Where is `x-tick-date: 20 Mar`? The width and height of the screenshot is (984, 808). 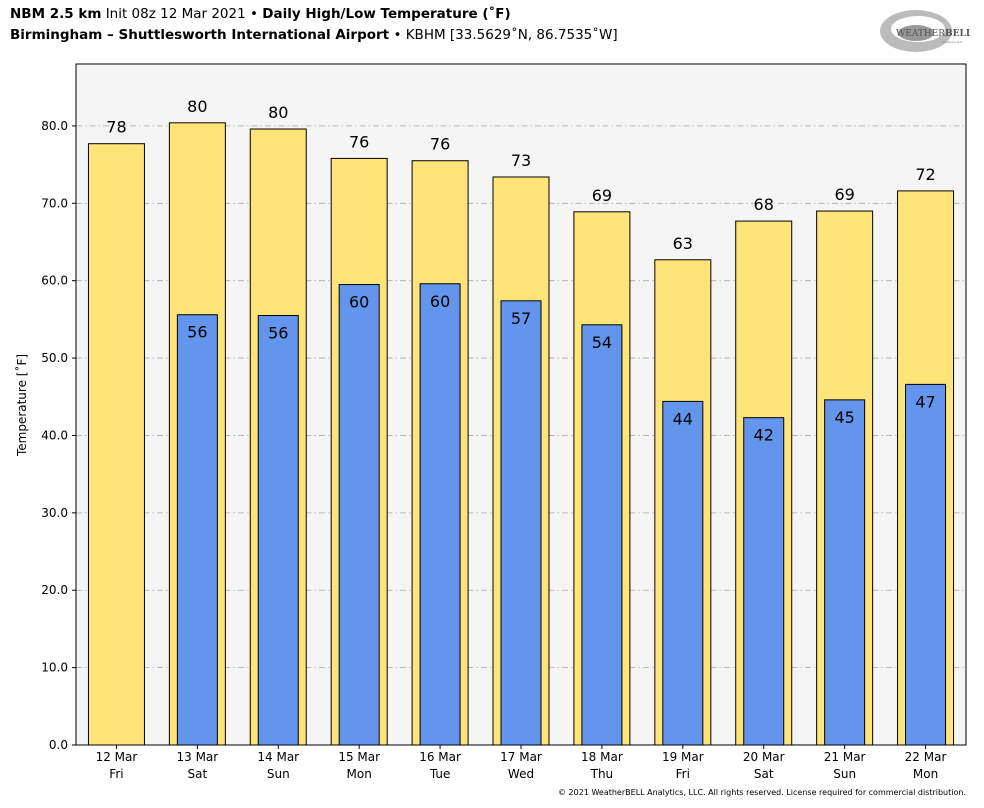
x-tick-date: 20 Mar is located at coordinates (764, 757).